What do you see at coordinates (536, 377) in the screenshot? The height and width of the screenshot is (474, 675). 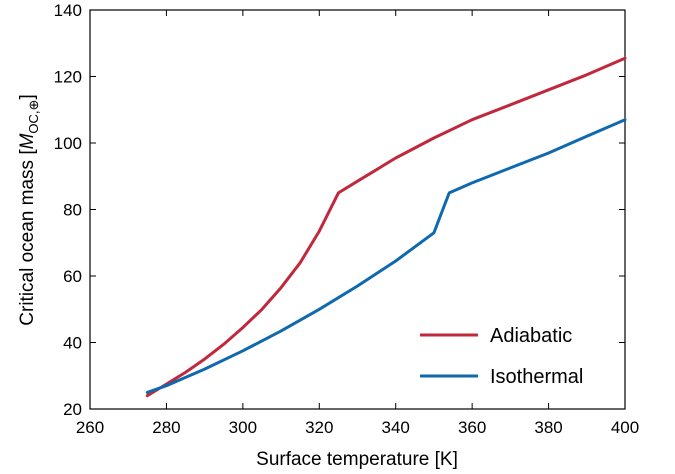 I see `legend-label-isothermal: Isothermal` at bounding box center [536, 377].